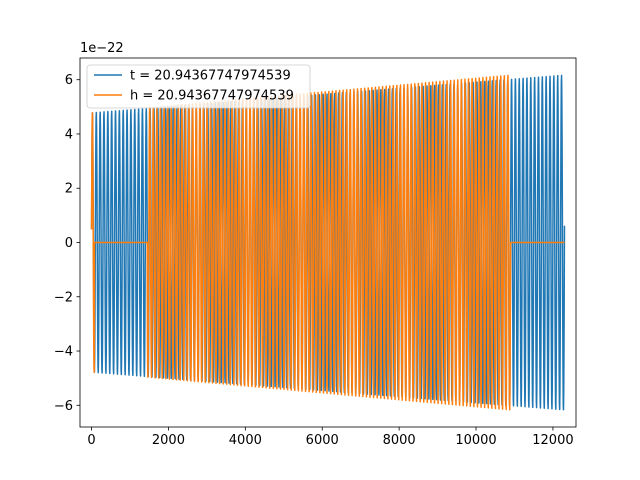 The height and width of the screenshot is (480, 640). I want to click on y-tick-label: −2, so click(63, 297).